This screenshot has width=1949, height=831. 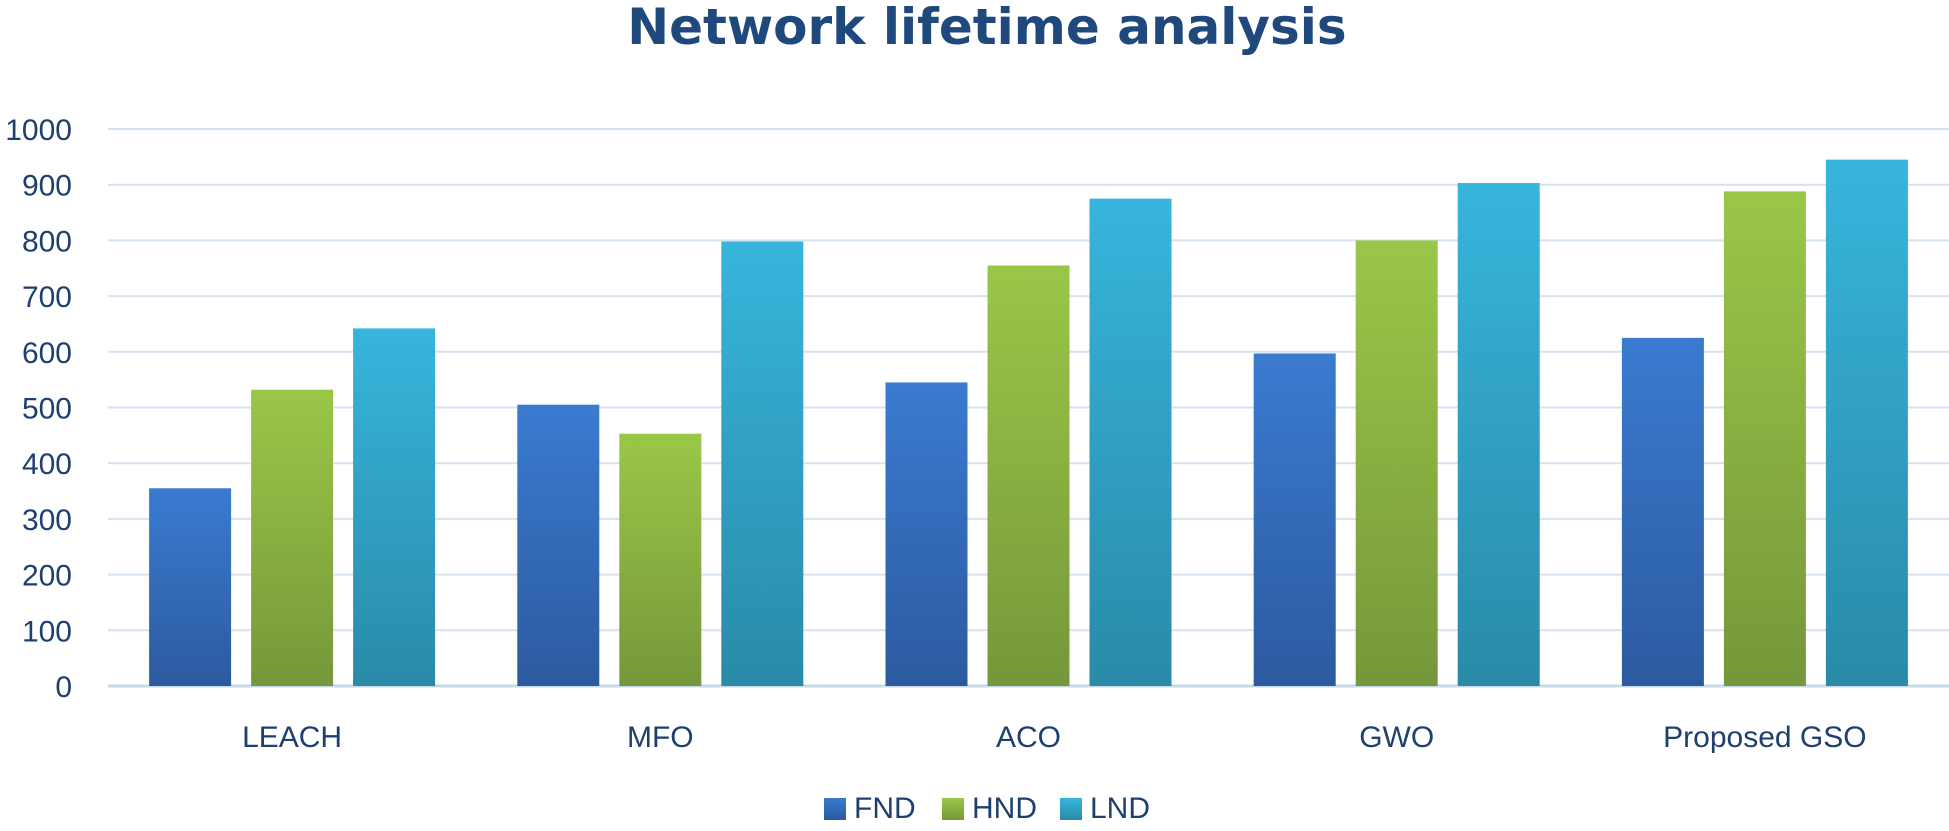 I want to click on y-axis-ticks: 0 100 200 300 400 500 600 700 800 900 1000, so click(x=38, y=409).